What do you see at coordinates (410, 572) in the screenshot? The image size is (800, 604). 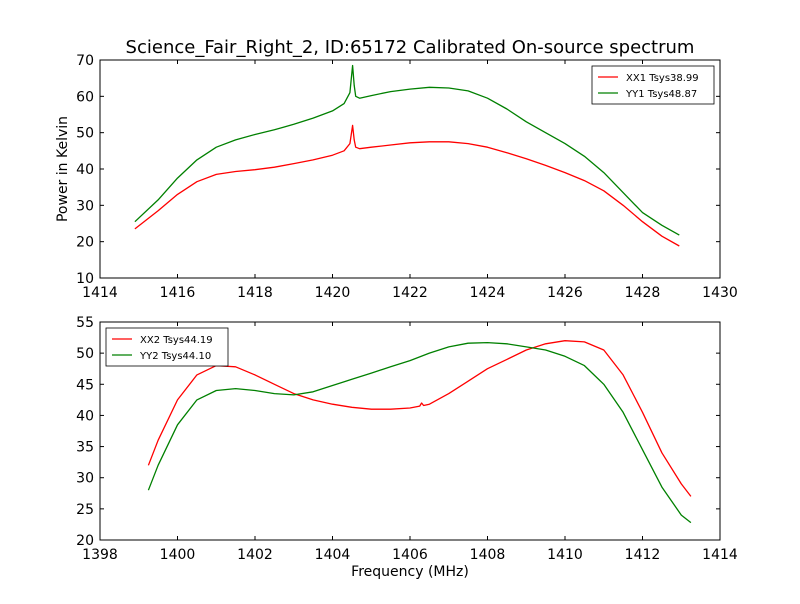 I see `x-axis-label: Frequency (MHz)` at bounding box center [410, 572].